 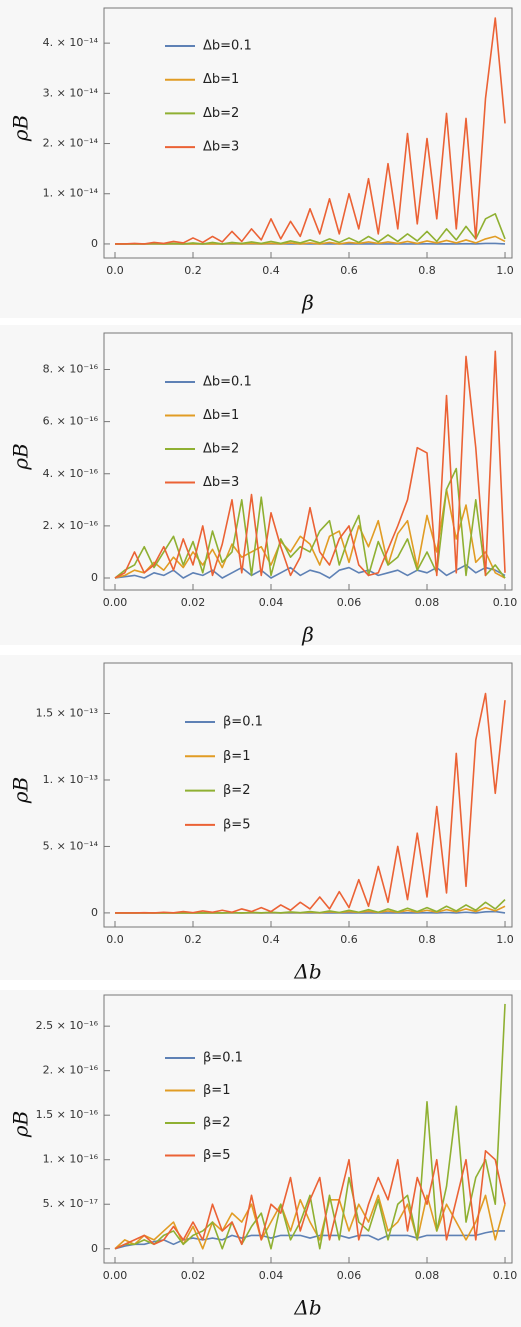 What do you see at coordinates (71, 92) in the screenshot?
I see `y-tick-label: 3. × 10⁻¹⁴` at bounding box center [71, 92].